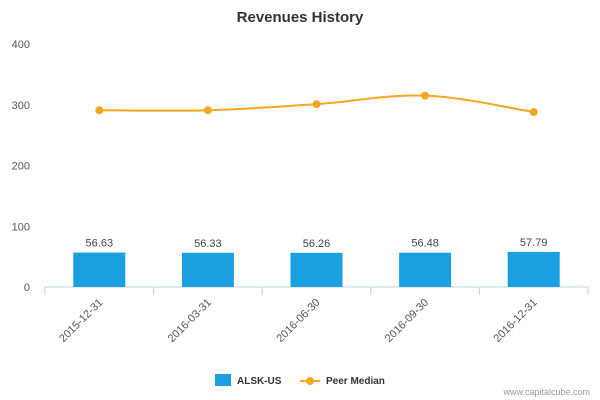 The width and height of the screenshot is (600, 400). Describe the element at coordinates (407, 321) in the screenshot. I see `x-tick-label-3: 2016-09-30` at that location.